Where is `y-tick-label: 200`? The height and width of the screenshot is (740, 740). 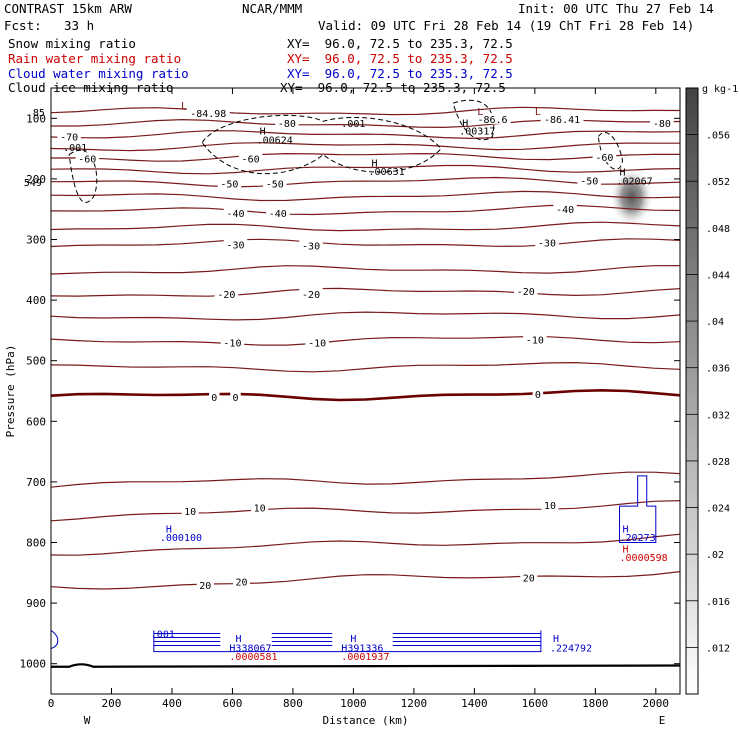
y-tick-label: 200 is located at coordinates (36, 179).